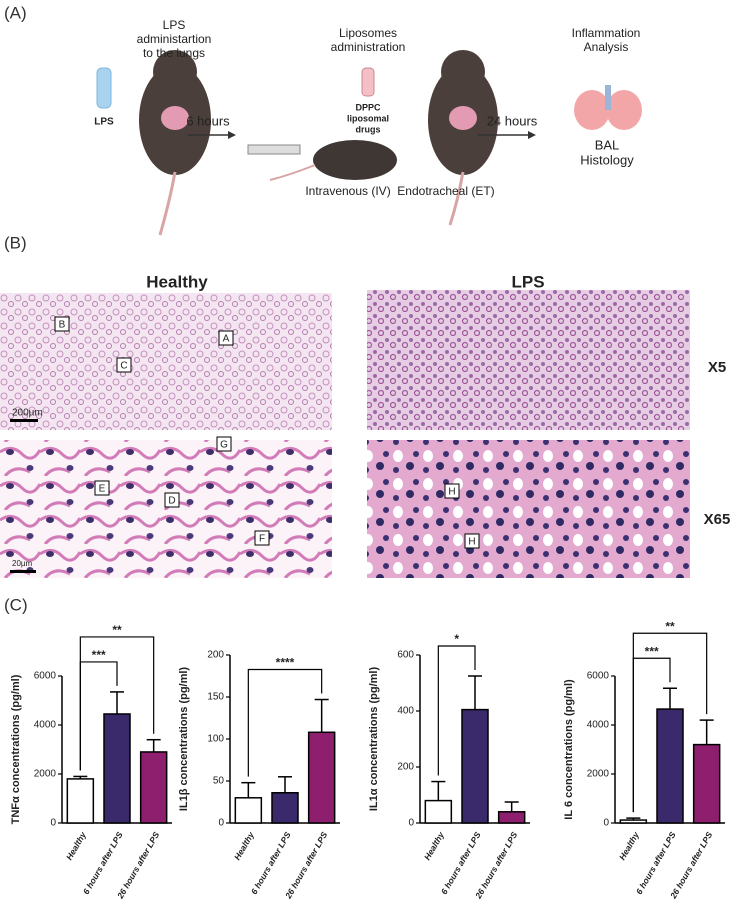  What do you see at coordinates (717, 367) in the screenshot?
I see `row-label: X5` at bounding box center [717, 367].